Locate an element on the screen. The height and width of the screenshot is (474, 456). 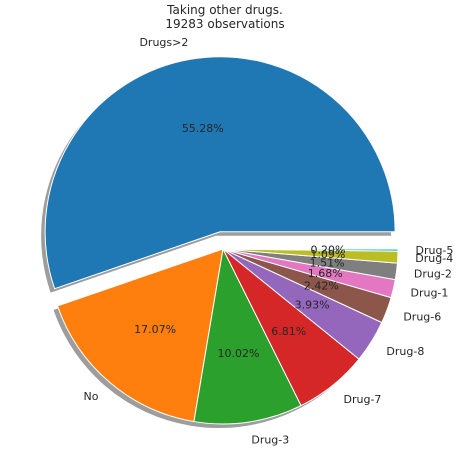
slice-percent-drug-3: 10.02% is located at coordinates (238, 353).